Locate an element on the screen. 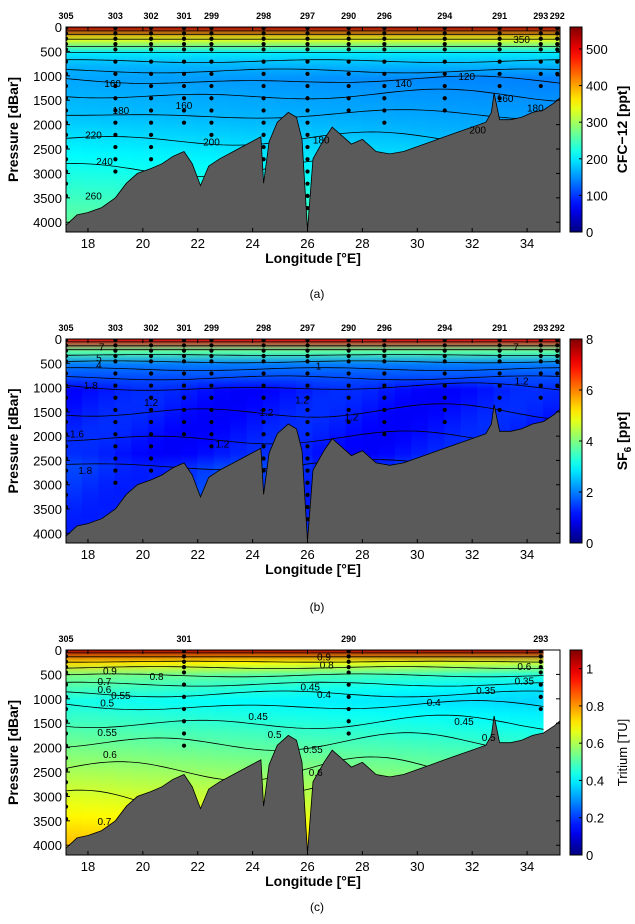 This screenshot has height=924, width=635. colorbar-tick-label: 300 is located at coordinates (597, 122).